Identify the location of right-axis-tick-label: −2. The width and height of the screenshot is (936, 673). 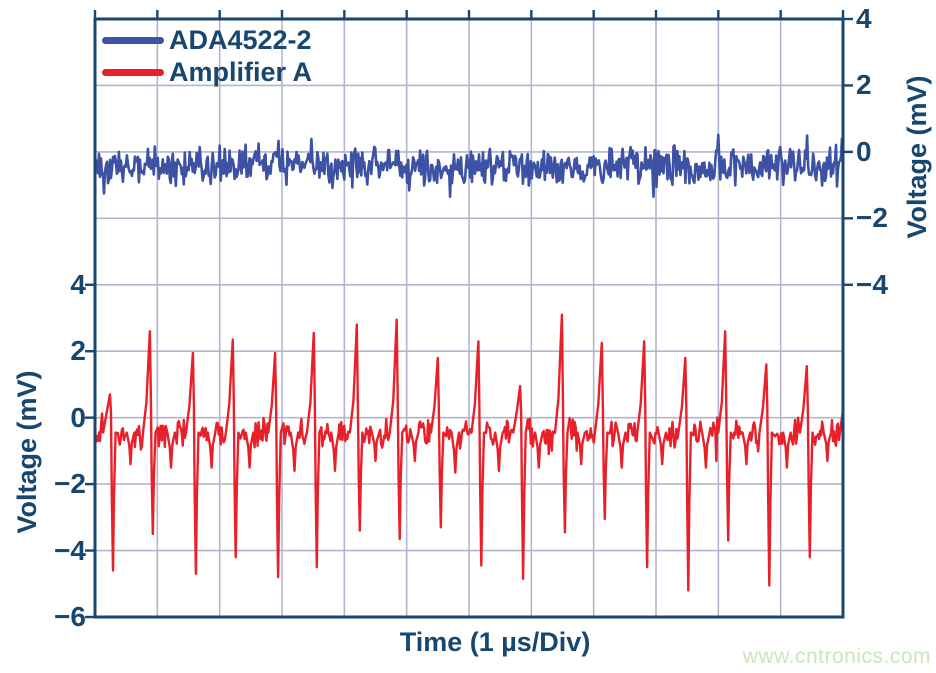
(872, 217).